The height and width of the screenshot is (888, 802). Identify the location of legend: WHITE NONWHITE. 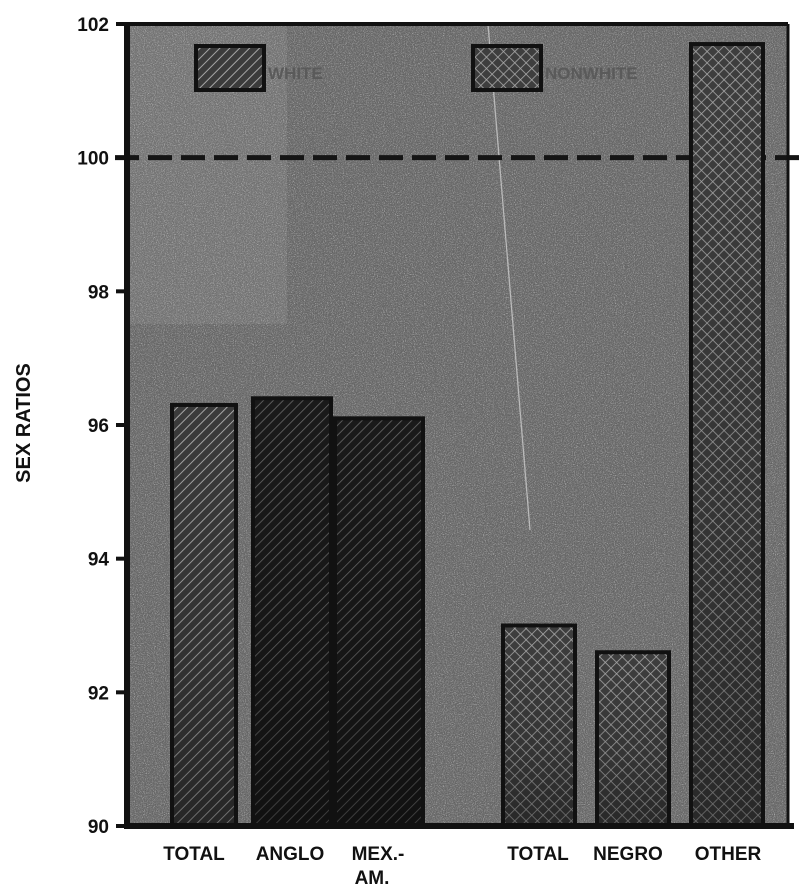
(416, 68).